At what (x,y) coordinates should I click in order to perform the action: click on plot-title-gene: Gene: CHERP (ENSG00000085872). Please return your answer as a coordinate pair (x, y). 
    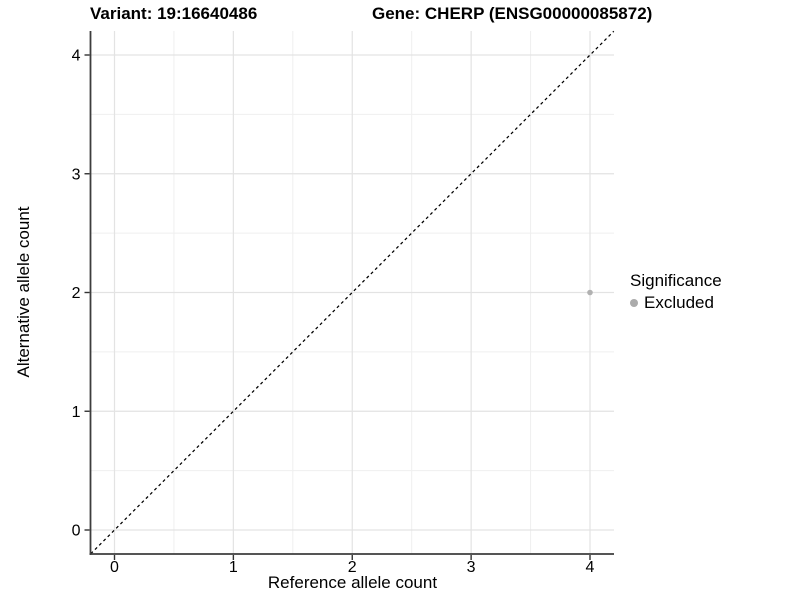
    Looking at the image, I should click on (512, 13).